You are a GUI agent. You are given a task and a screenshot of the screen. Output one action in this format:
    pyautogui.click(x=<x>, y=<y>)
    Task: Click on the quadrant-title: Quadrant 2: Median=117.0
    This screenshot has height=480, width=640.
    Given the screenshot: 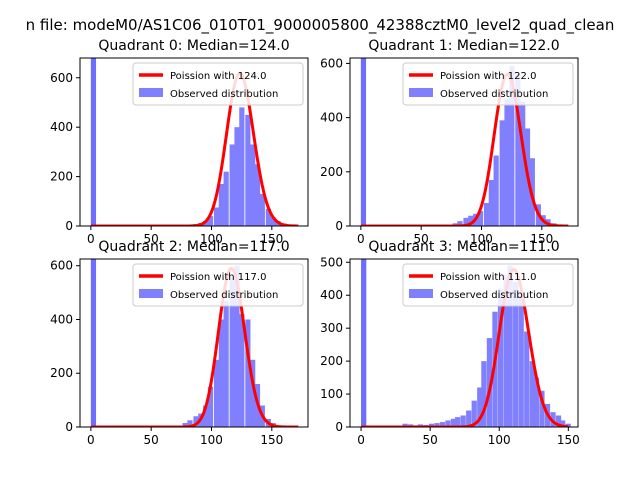 What is the action you would take?
    pyautogui.click(x=193, y=247)
    